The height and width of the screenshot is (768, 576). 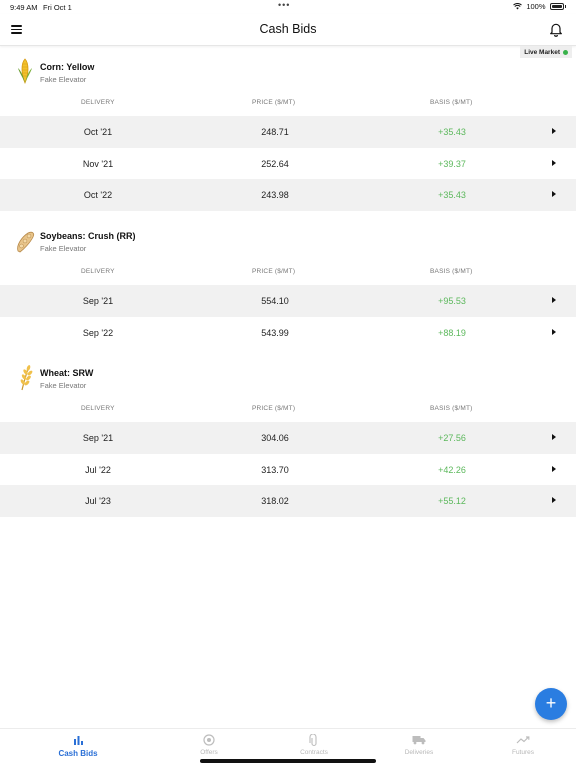 What do you see at coordinates (275, 132) in the screenshot?
I see `price-cell: 248.71` at bounding box center [275, 132].